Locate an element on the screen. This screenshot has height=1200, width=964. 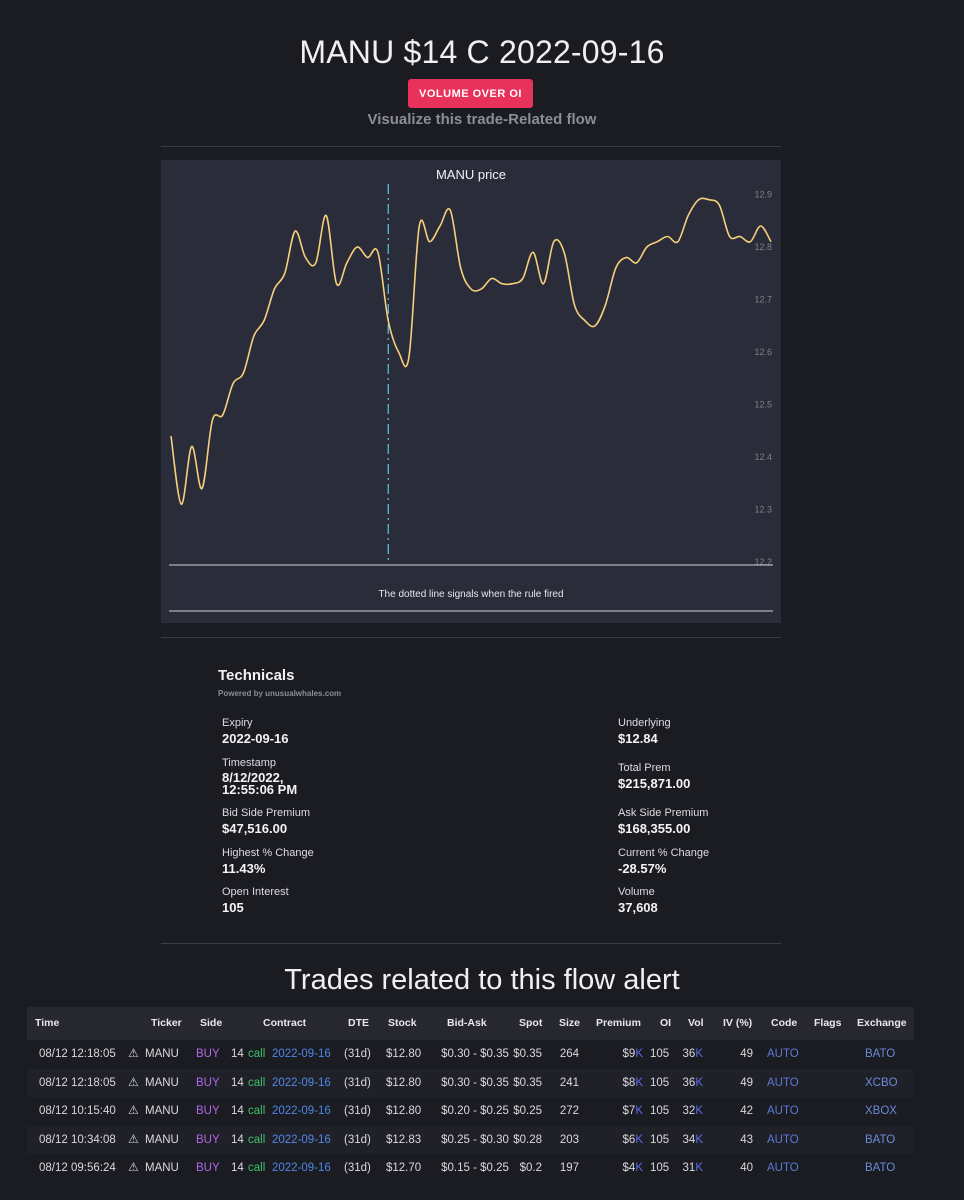
col-size: Size is located at coordinates (570, 1023).